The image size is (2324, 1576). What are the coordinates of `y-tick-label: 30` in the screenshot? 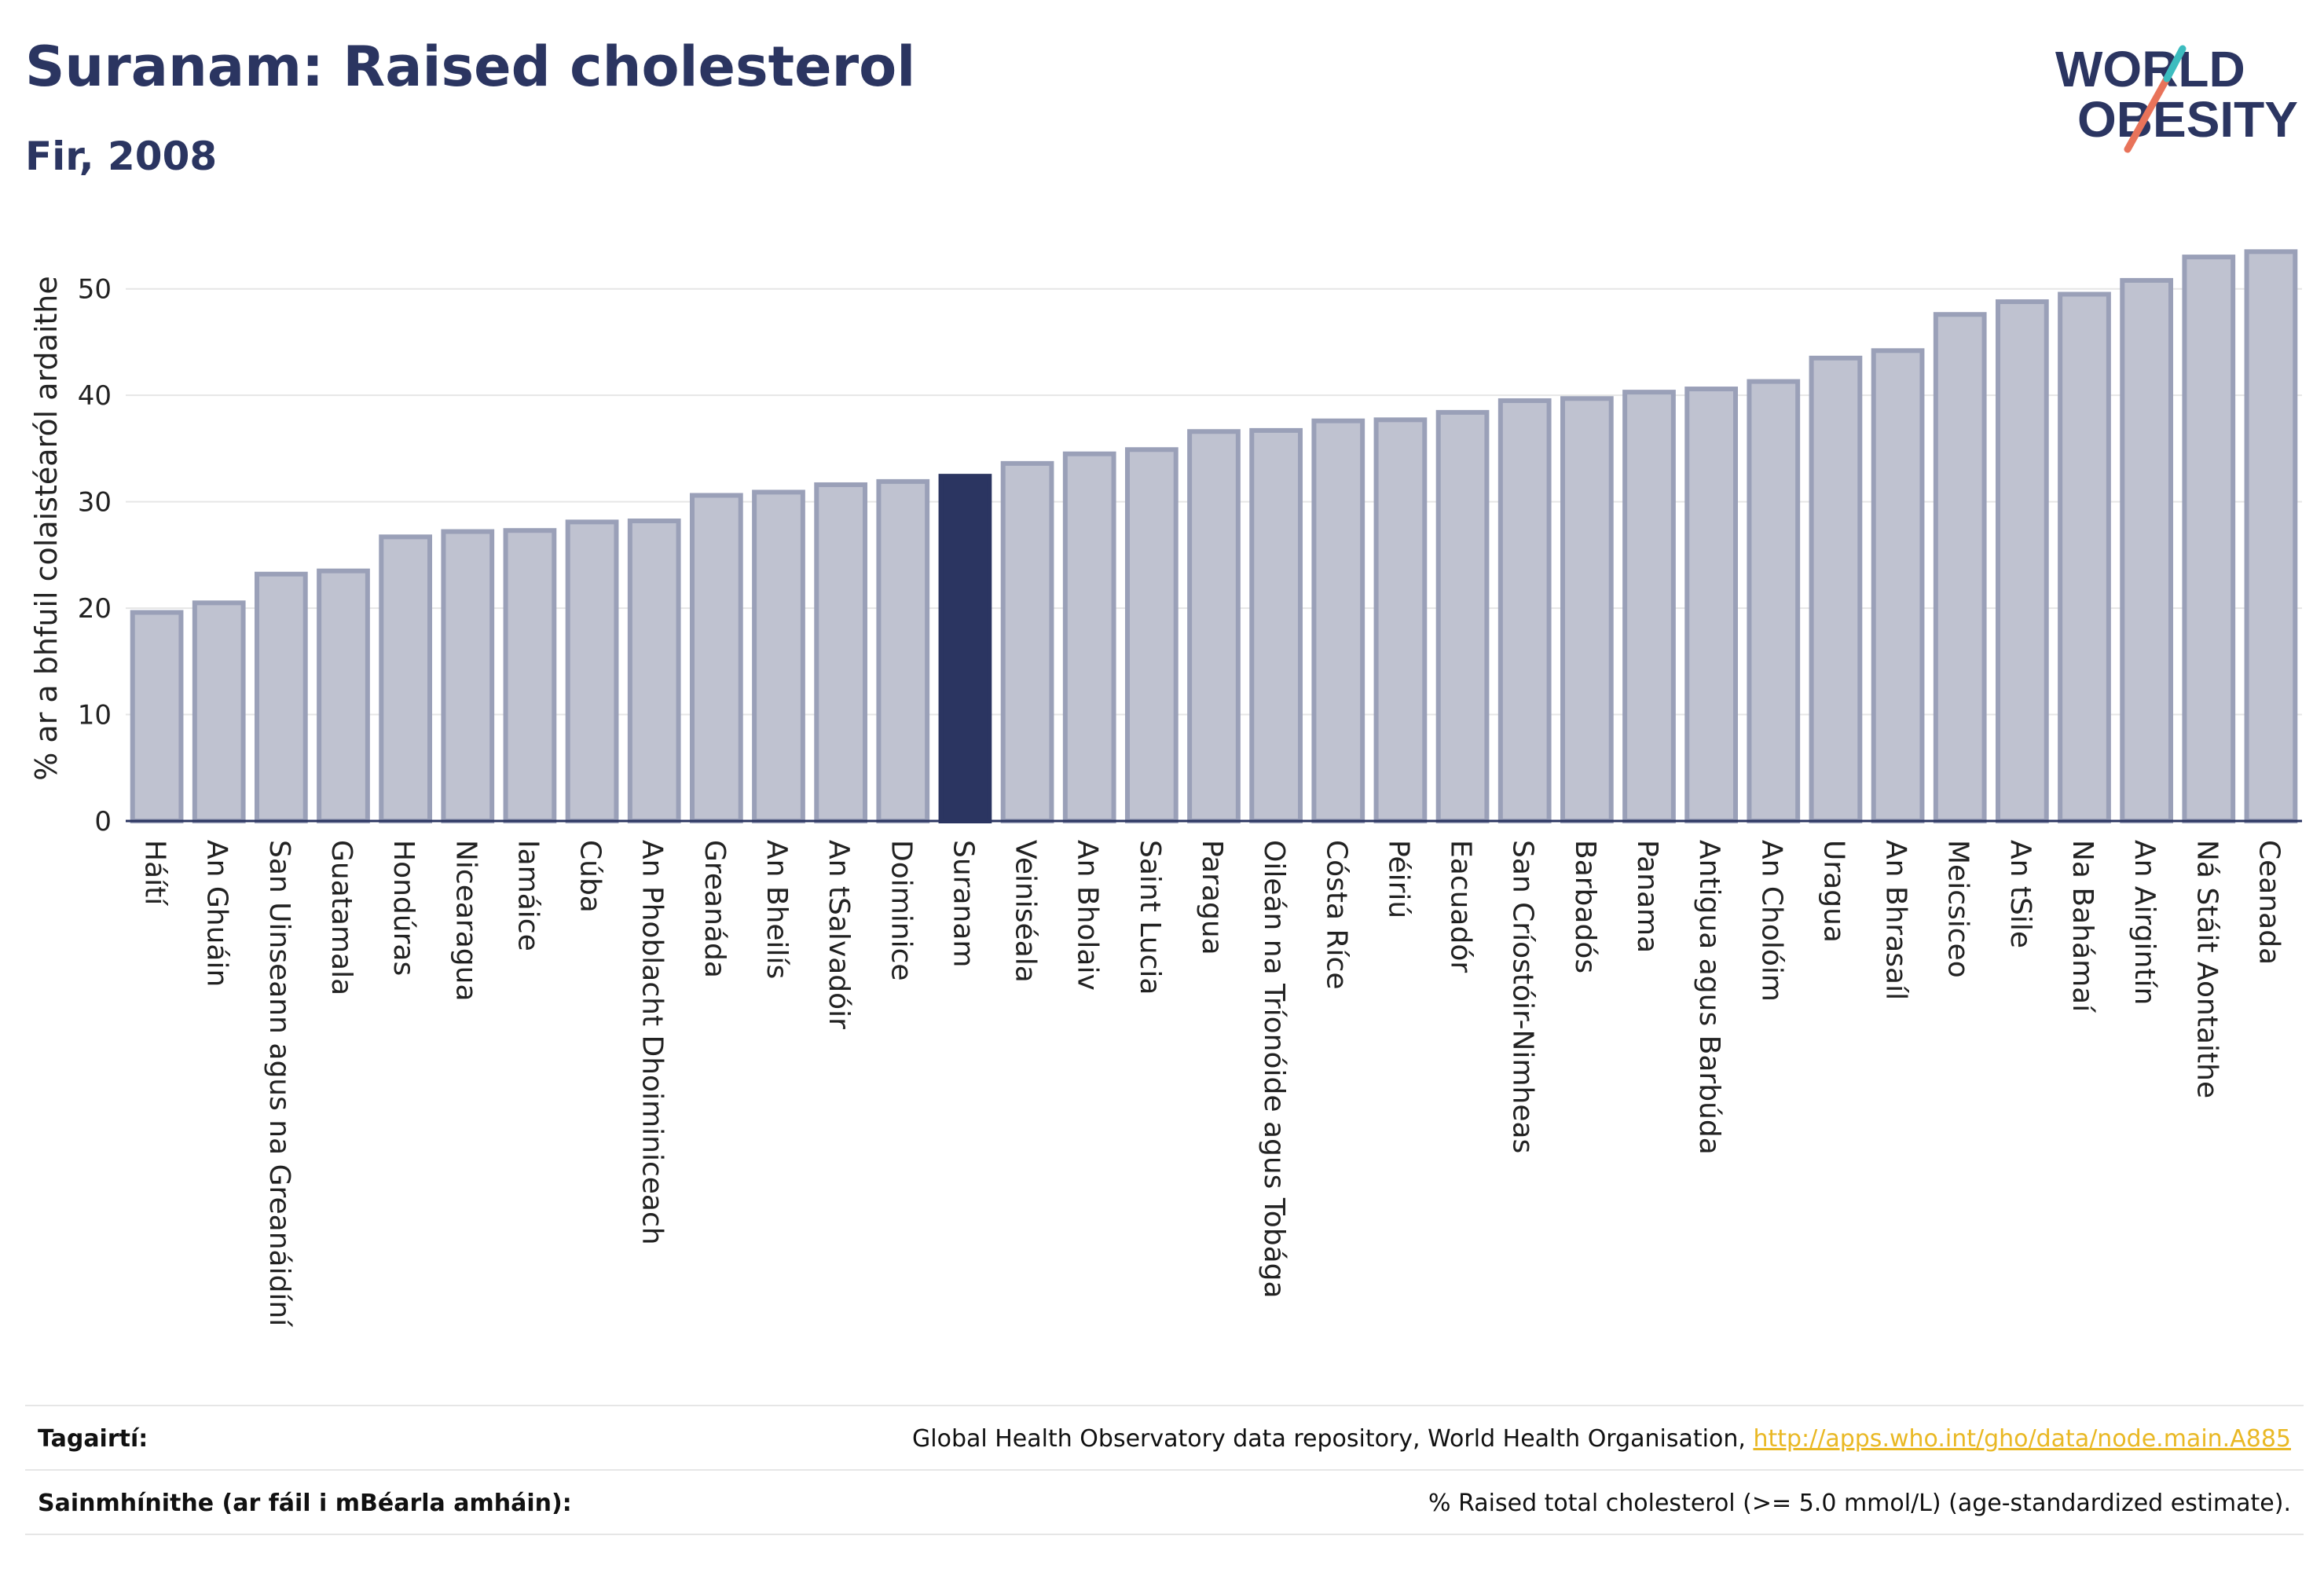 It's located at (95, 503).